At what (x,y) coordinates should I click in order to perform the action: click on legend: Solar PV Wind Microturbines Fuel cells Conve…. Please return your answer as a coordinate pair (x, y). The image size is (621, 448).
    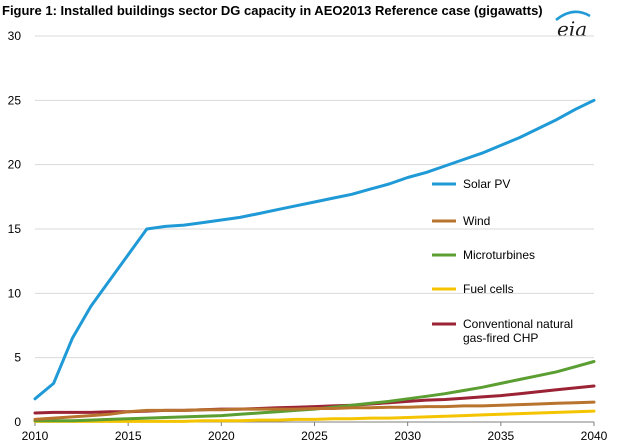
    Looking at the image, I should click on (502, 261).